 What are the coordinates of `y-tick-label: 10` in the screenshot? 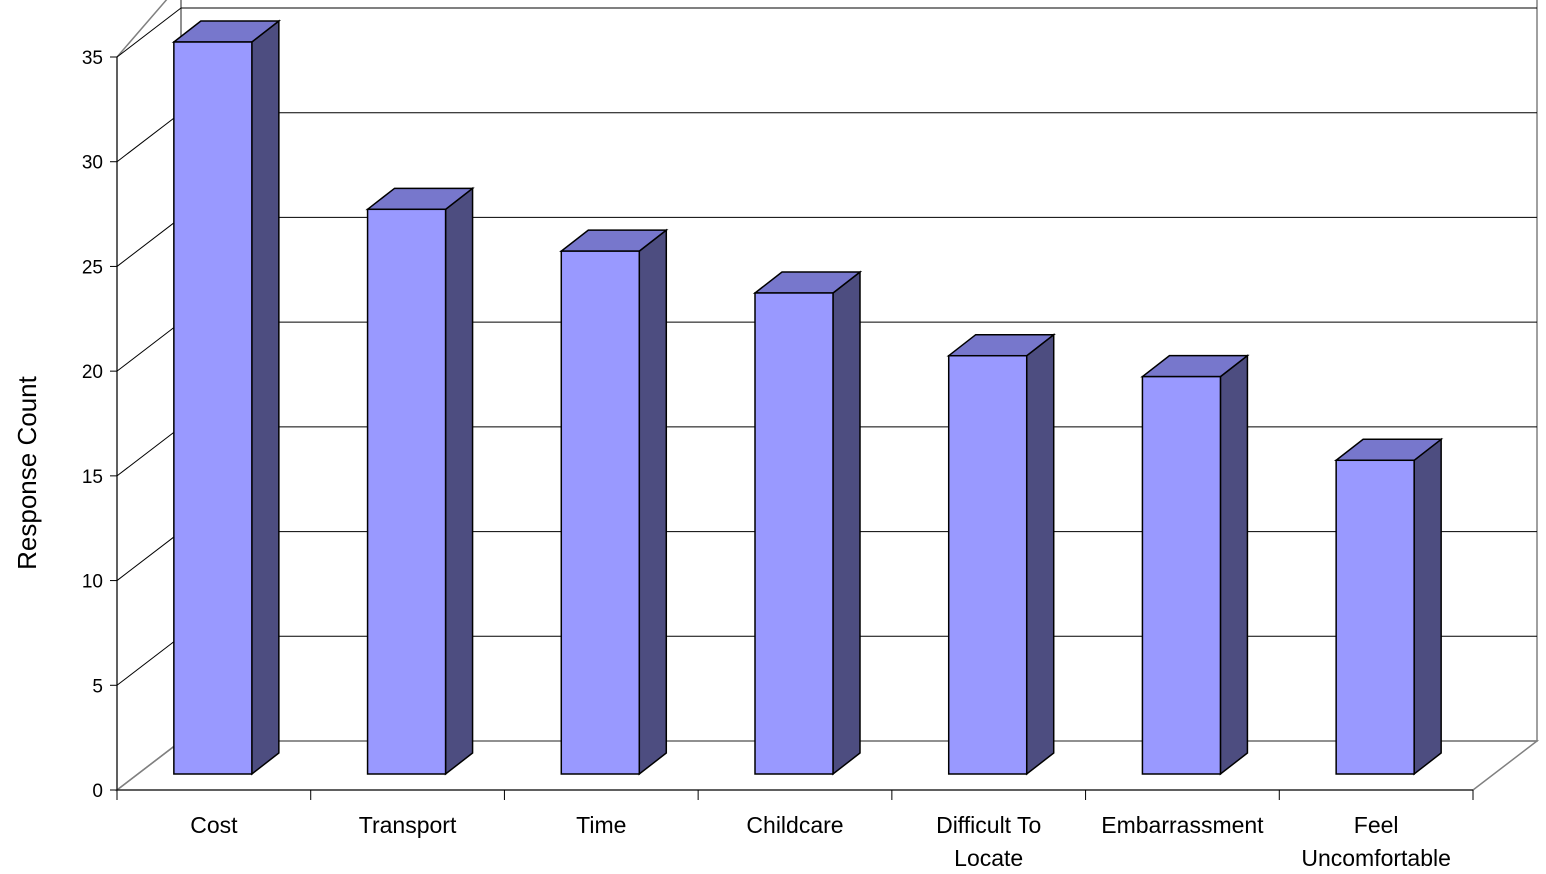 It's located at (92, 582).